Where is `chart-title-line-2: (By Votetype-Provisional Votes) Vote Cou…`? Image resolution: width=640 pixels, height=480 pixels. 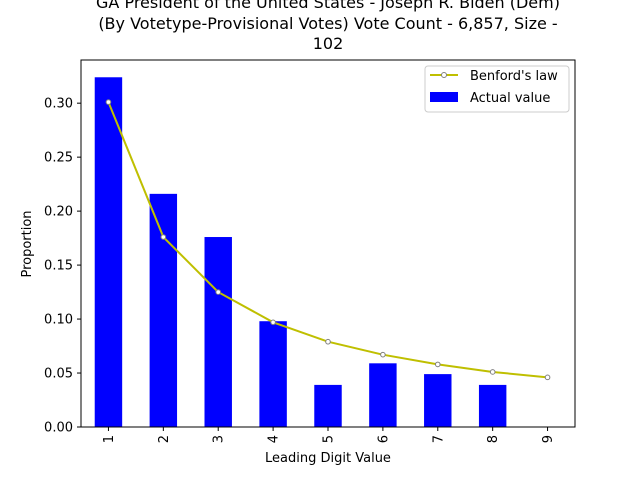 chart-title-line-2: (By Votetype-Provisional Votes) Vote Cou… is located at coordinates (327, 23).